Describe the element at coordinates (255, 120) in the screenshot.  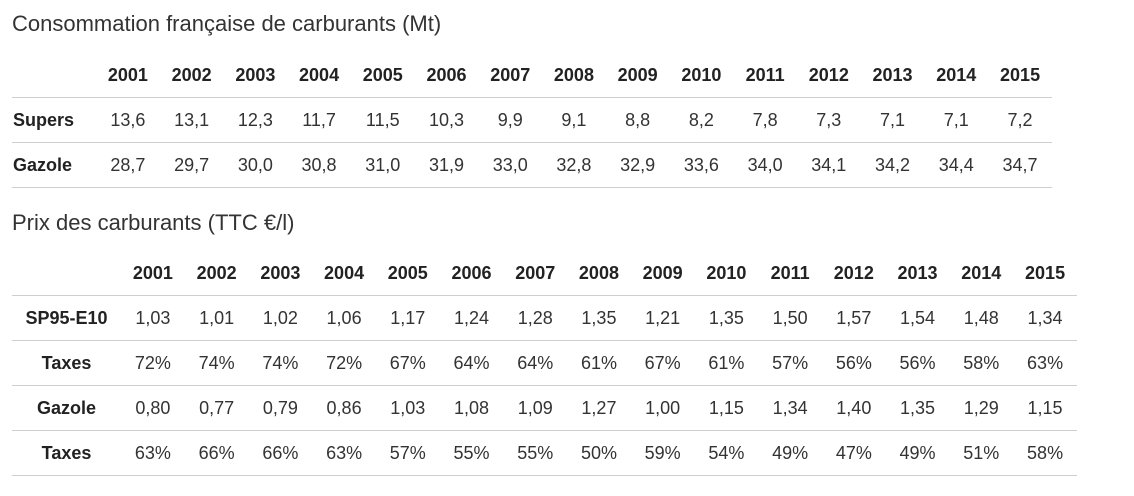
I see `table-cell: 12,3` at that location.